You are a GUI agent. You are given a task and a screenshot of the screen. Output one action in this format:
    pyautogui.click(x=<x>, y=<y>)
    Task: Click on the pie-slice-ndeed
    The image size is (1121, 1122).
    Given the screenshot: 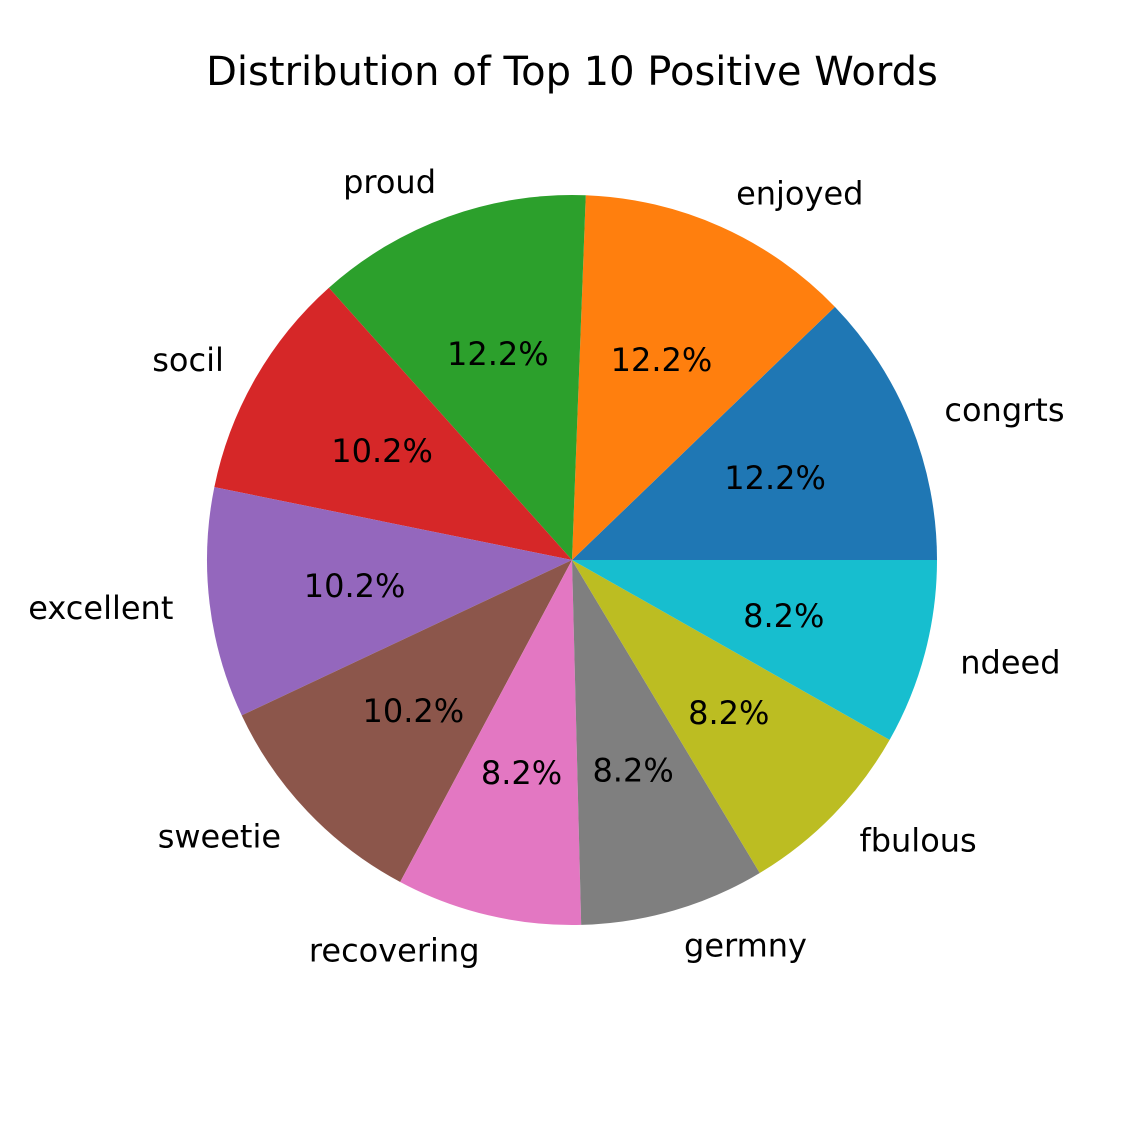 What is the action you would take?
    pyautogui.click(x=754, y=650)
    